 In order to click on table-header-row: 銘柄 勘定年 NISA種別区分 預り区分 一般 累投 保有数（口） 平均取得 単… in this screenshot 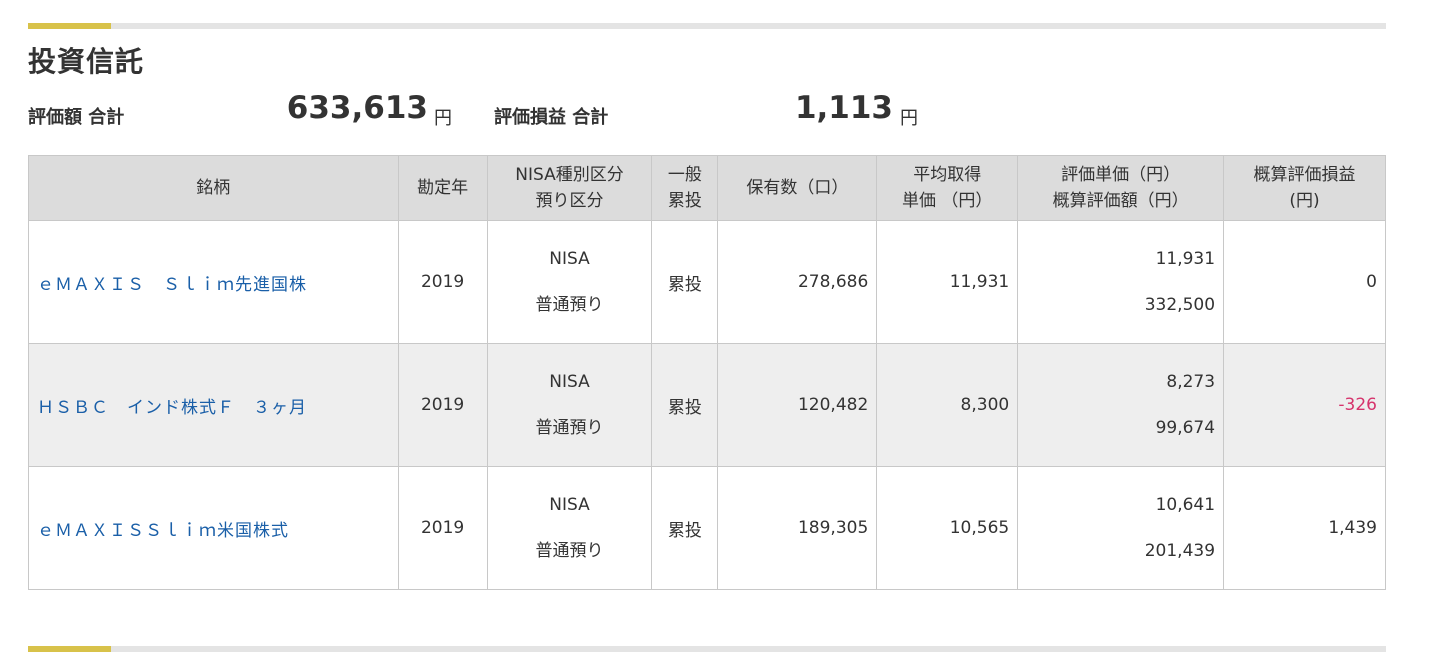, I will do `click(707, 188)`.